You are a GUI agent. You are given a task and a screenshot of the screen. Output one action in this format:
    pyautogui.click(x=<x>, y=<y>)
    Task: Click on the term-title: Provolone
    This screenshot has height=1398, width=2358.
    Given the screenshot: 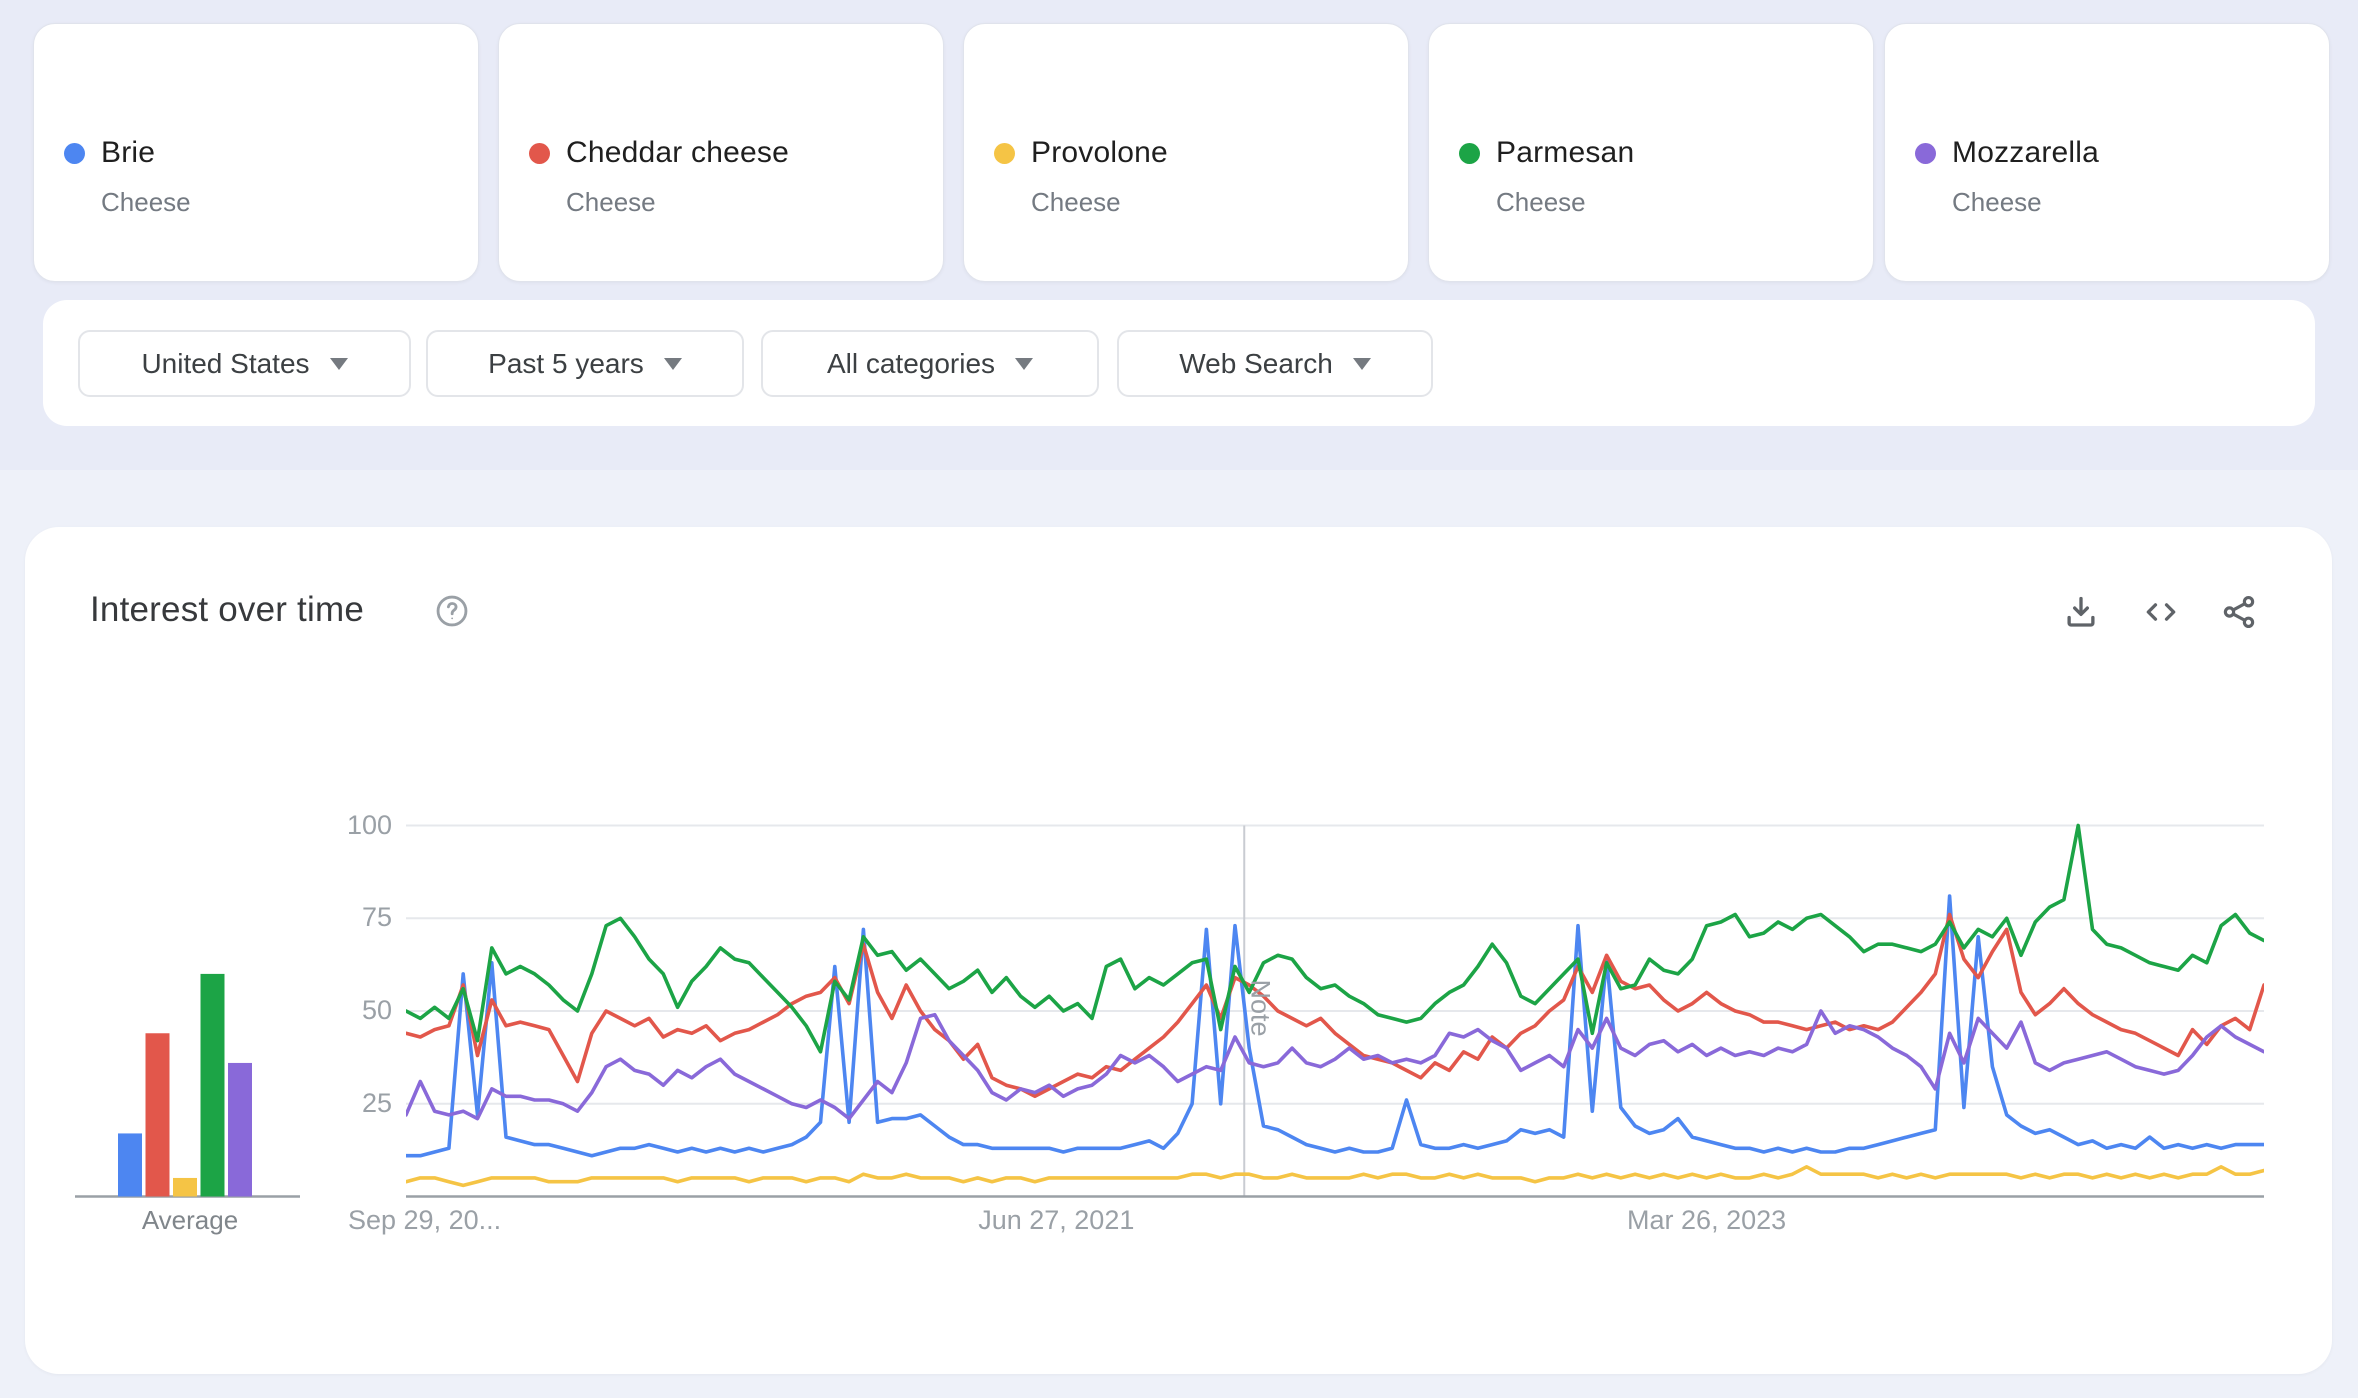 What is the action you would take?
    pyautogui.click(x=1099, y=152)
    